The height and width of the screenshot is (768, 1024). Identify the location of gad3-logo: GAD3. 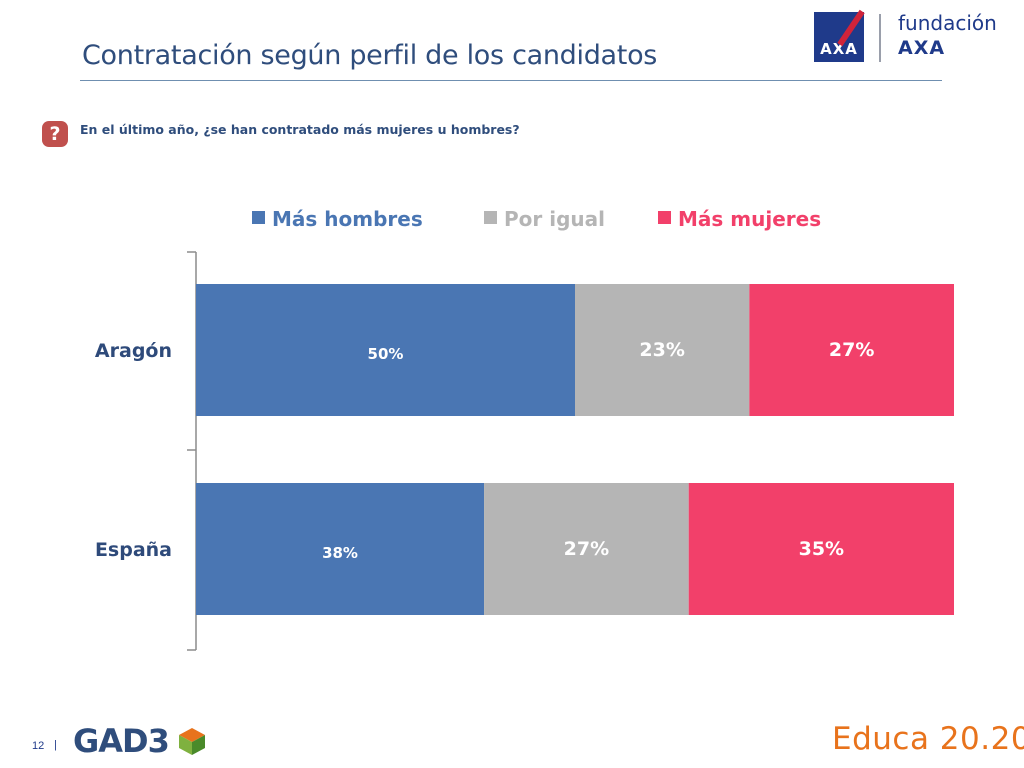
(121, 741).